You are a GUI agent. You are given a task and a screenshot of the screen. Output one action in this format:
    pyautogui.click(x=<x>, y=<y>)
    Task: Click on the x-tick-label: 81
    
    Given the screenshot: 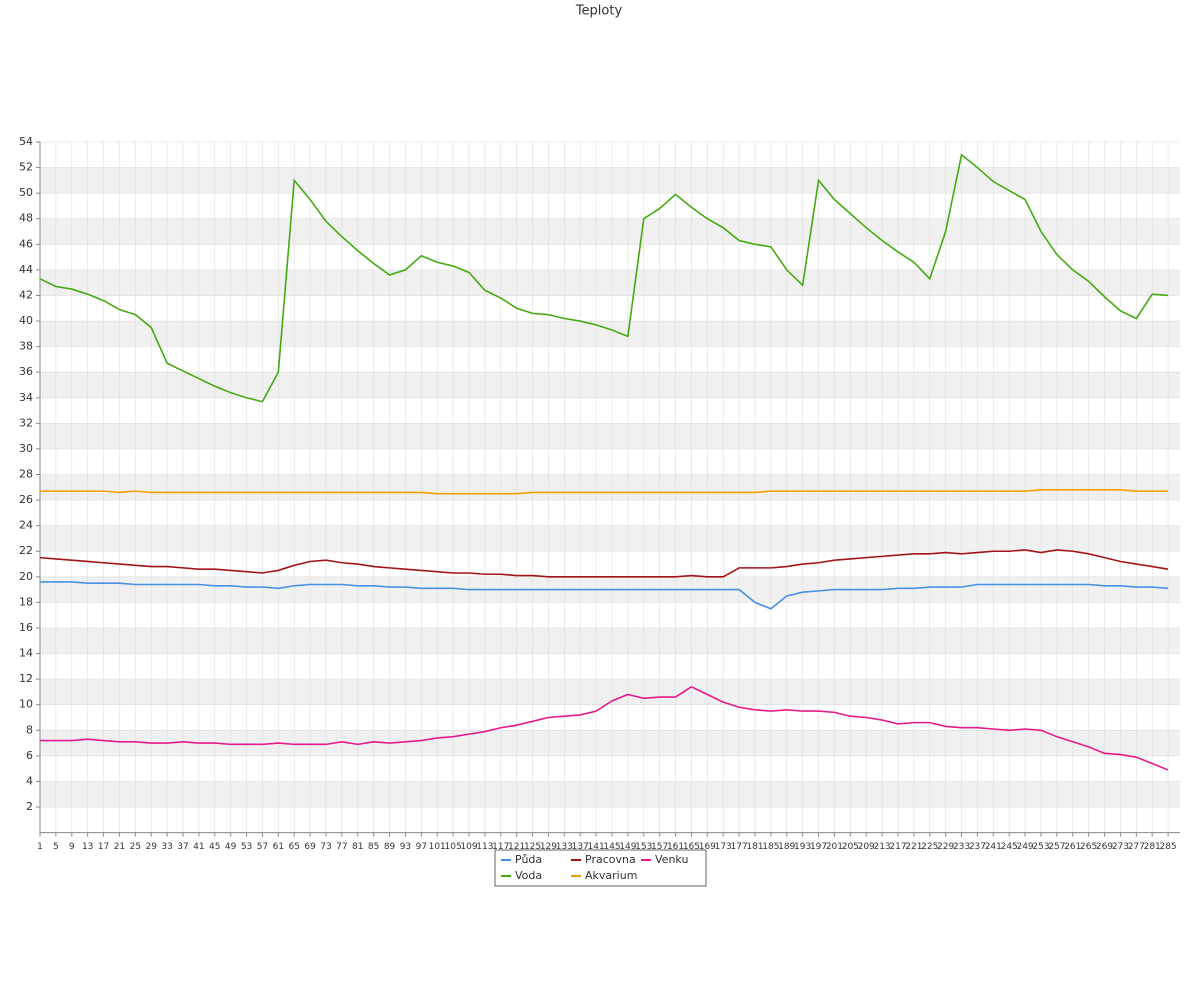 What is the action you would take?
    pyautogui.click(x=357, y=847)
    